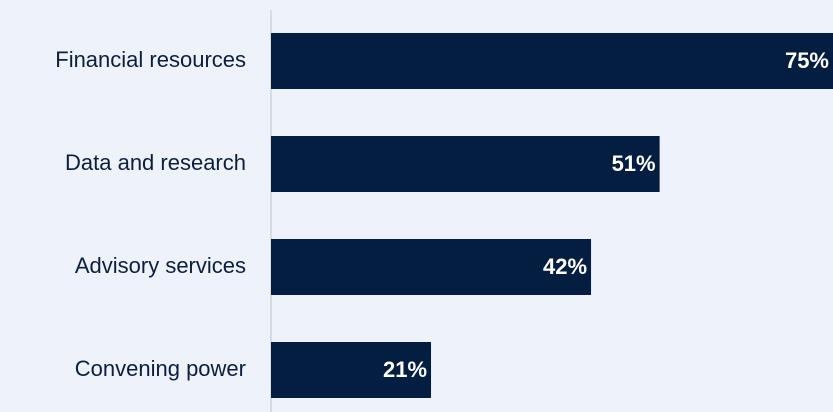 The width and height of the screenshot is (833, 412). What do you see at coordinates (160, 265) in the screenshot?
I see `category-label: Advisory services` at bounding box center [160, 265].